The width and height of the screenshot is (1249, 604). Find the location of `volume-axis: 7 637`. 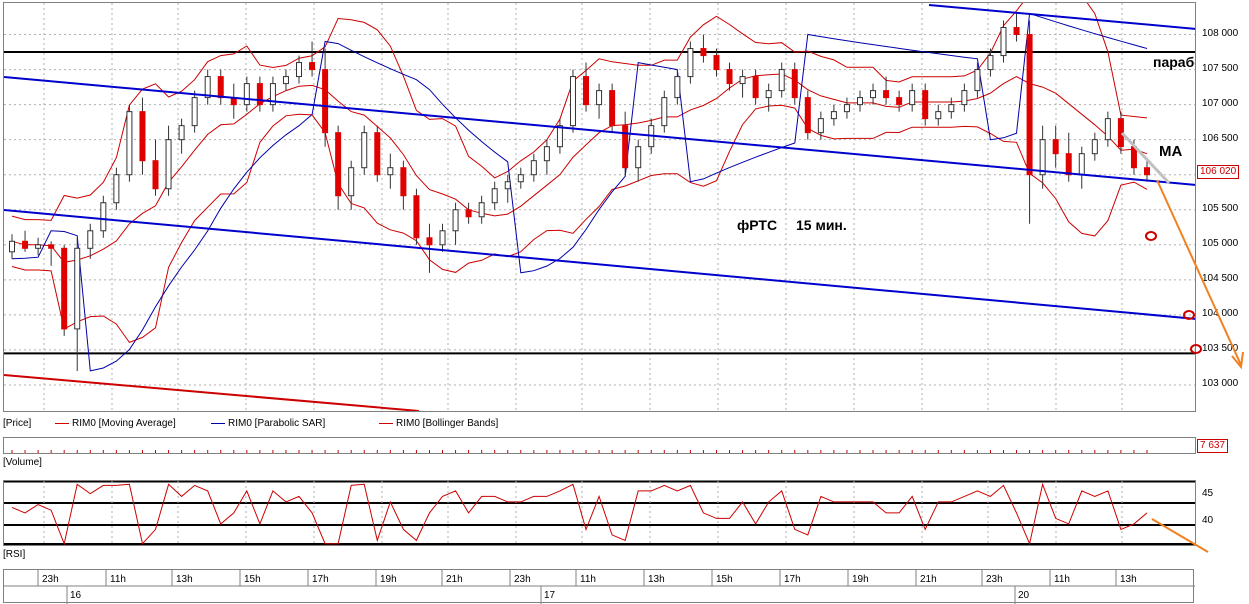

volume-axis: 7 637 is located at coordinates (1222, 445).